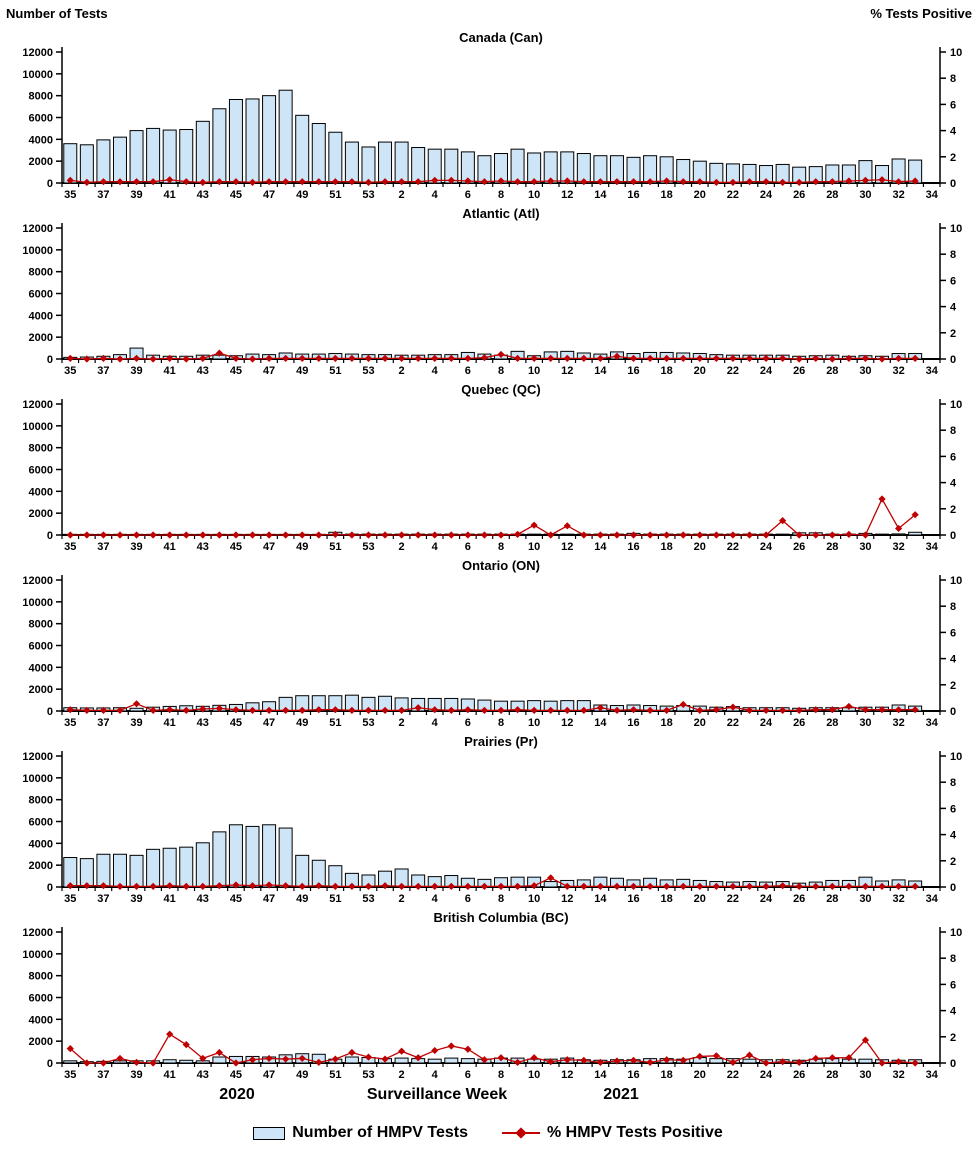  Describe the element at coordinates (492, 517) in the screenshot. I see `positivity-line` at that location.